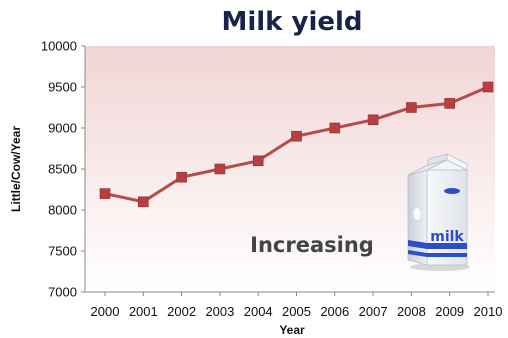  Describe the element at coordinates (312, 245) in the screenshot. I see `increasing-annotation: Increasing` at that location.